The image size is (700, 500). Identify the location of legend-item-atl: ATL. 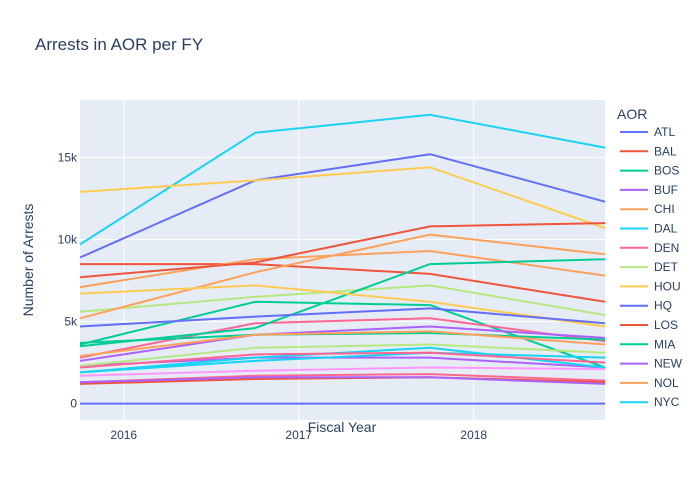
(647, 132).